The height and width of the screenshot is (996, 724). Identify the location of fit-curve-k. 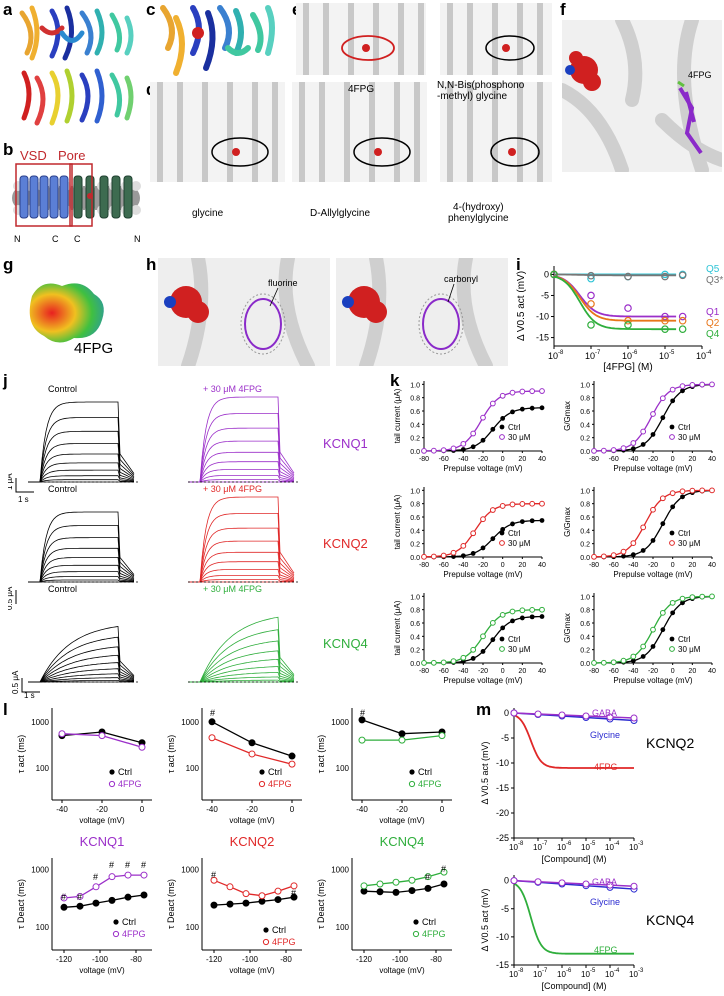
(483, 429).